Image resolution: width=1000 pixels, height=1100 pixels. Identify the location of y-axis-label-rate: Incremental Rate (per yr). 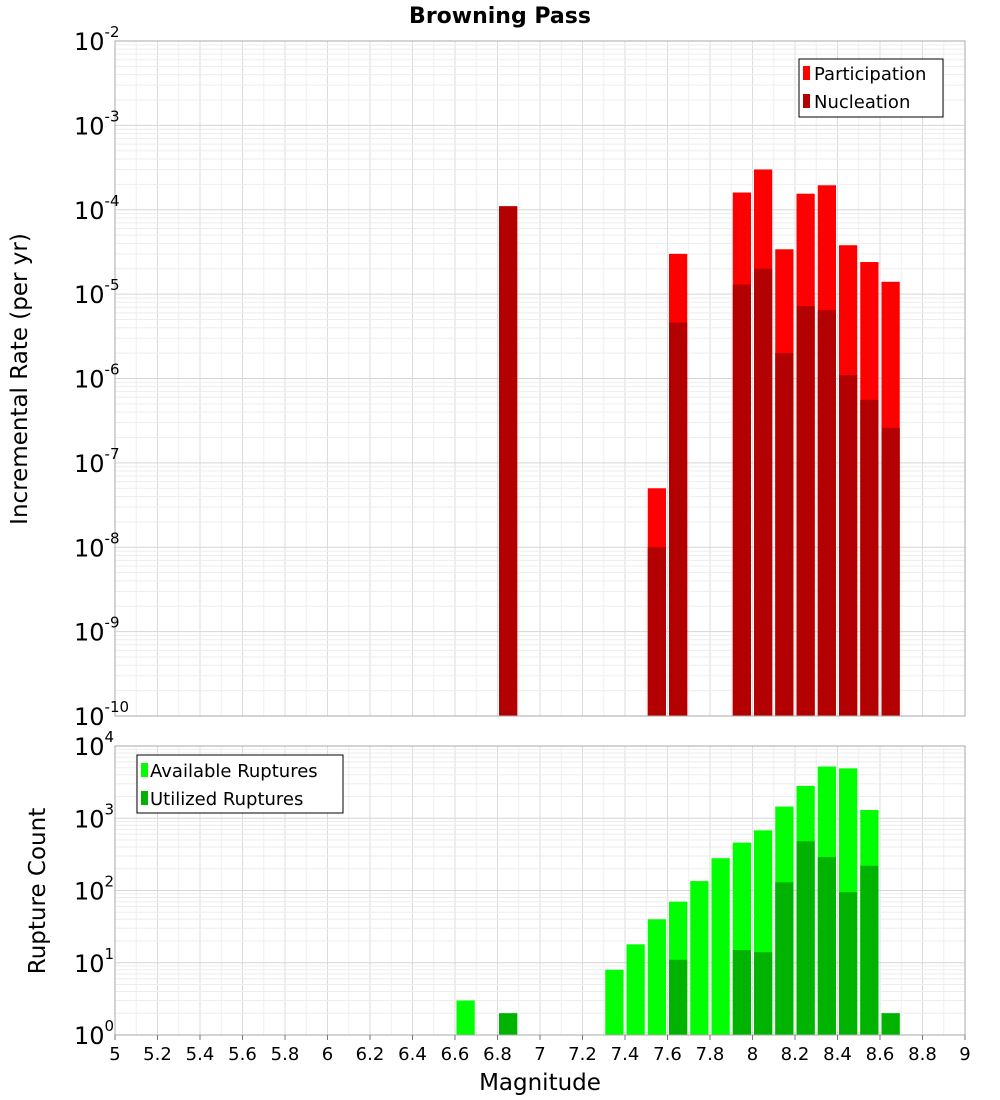
(20, 379).